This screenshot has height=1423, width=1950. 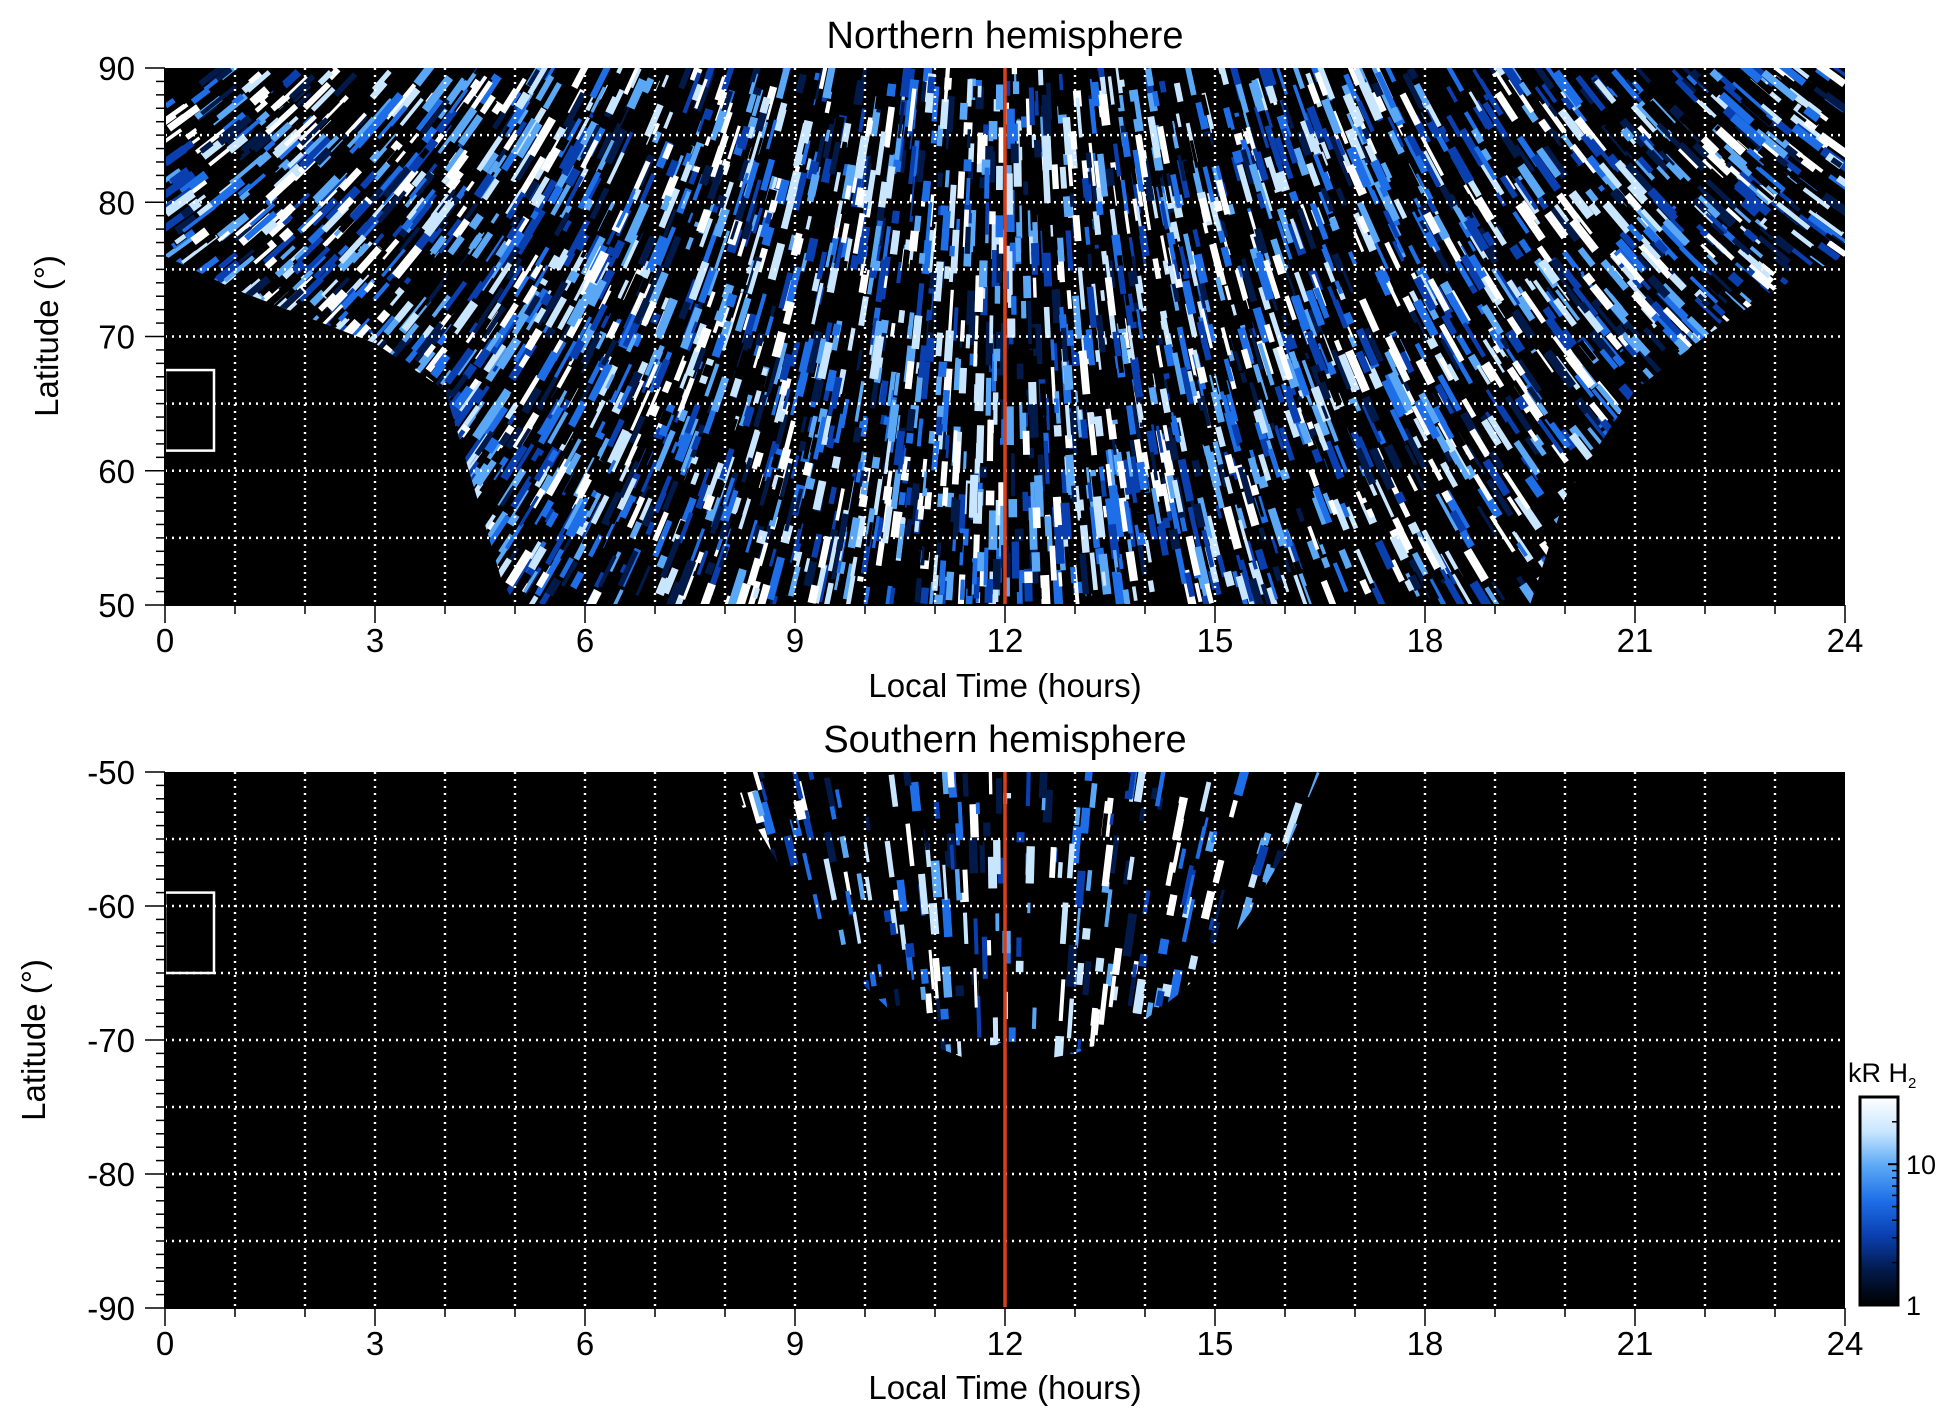 What do you see at coordinates (111, 1040) in the screenshot?
I see `y-tick-label: -70` at bounding box center [111, 1040].